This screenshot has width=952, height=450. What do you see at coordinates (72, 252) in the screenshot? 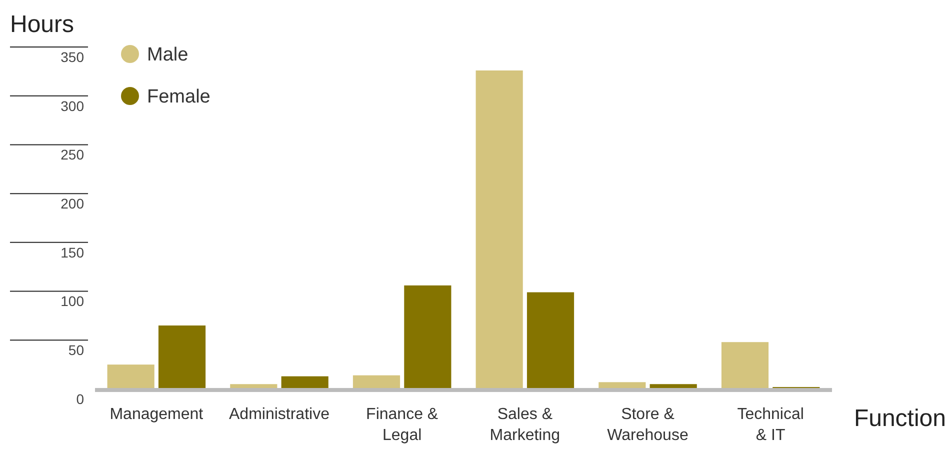
I see `y-tick-label: 150` at bounding box center [72, 252].